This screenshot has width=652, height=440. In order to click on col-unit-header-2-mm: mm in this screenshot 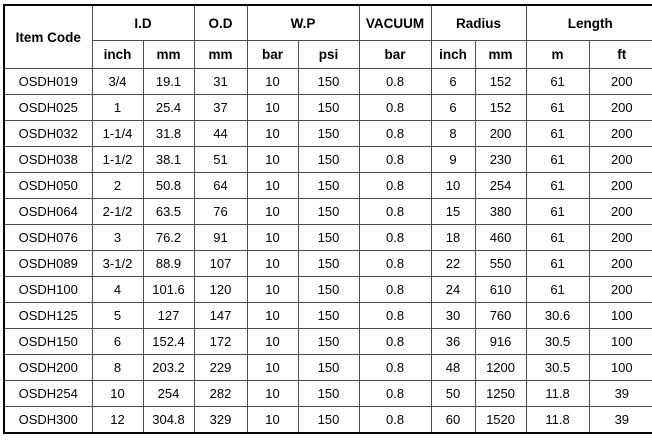, I will do `click(220, 54)`.